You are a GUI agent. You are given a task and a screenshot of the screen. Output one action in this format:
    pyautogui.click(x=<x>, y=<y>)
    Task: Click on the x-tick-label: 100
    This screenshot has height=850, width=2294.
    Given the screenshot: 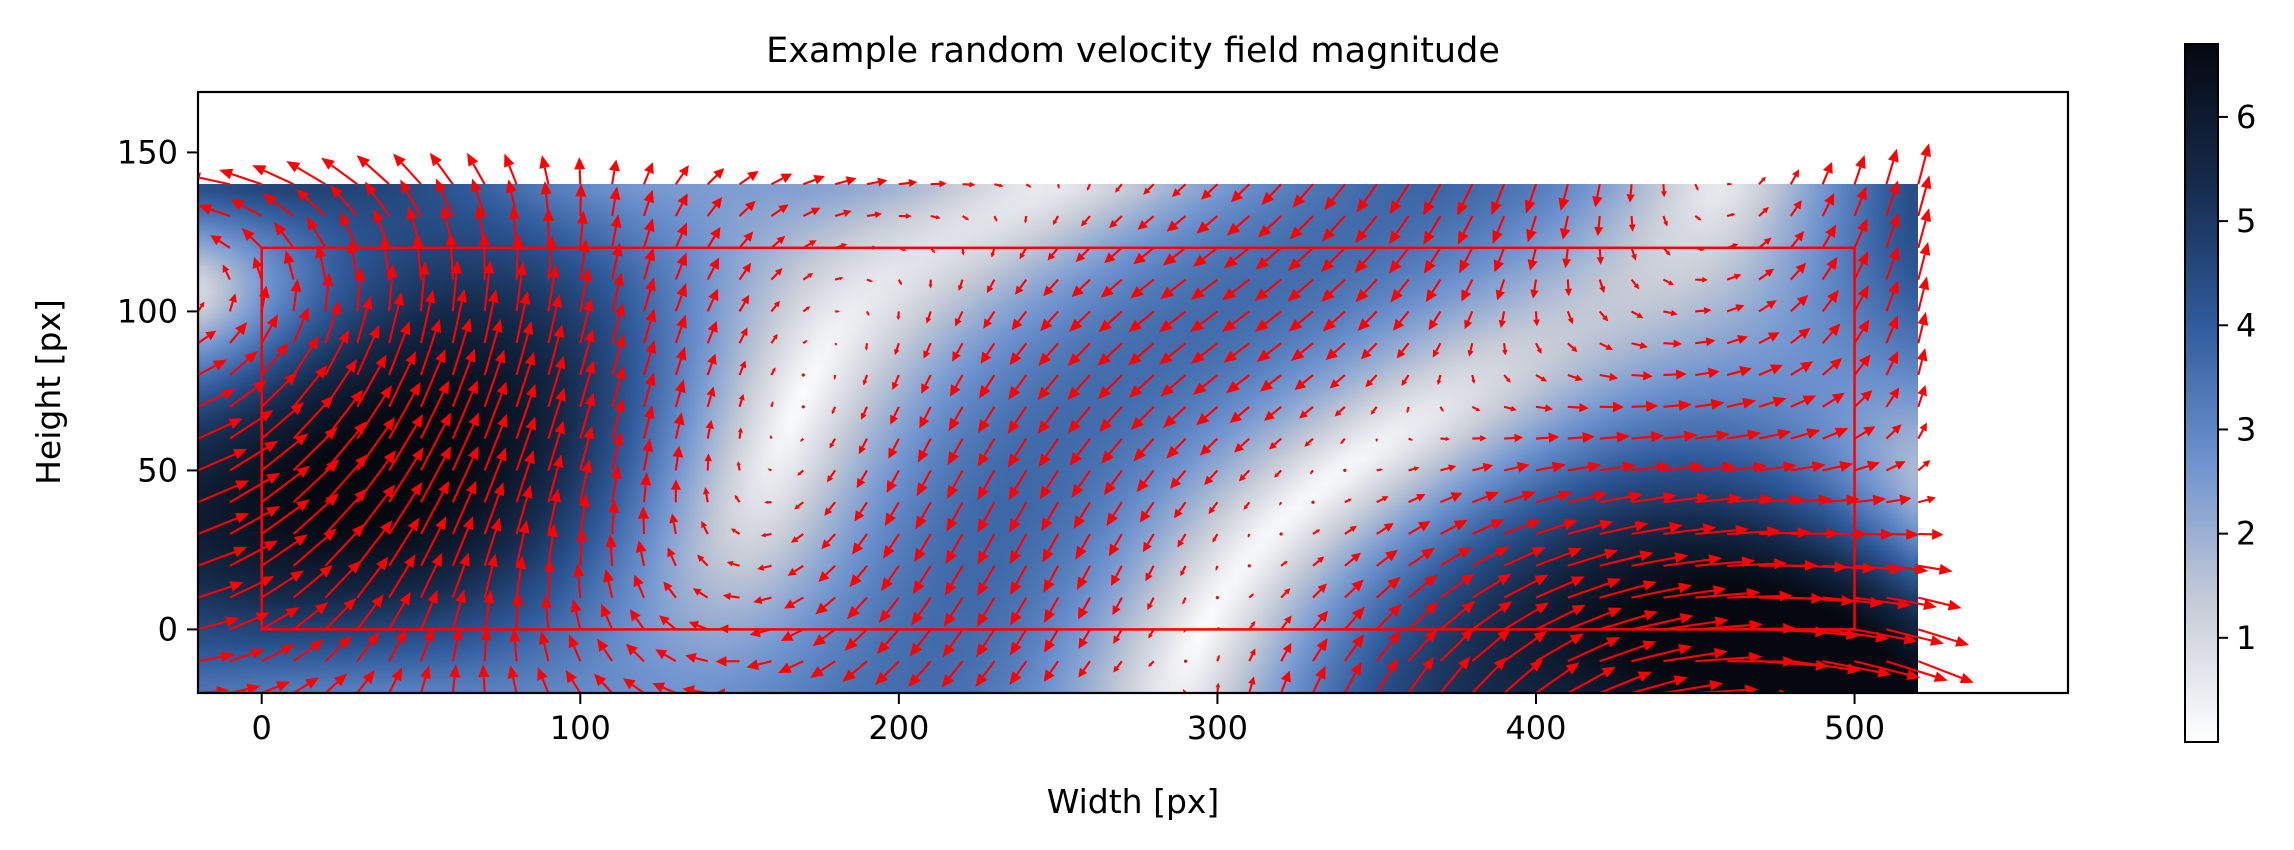 What is the action you would take?
    pyautogui.click(x=580, y=728)
    